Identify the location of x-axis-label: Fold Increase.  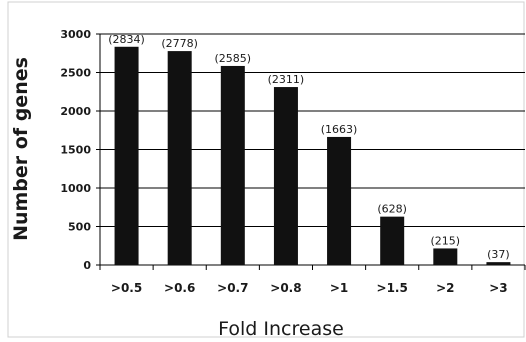
(281, 329).